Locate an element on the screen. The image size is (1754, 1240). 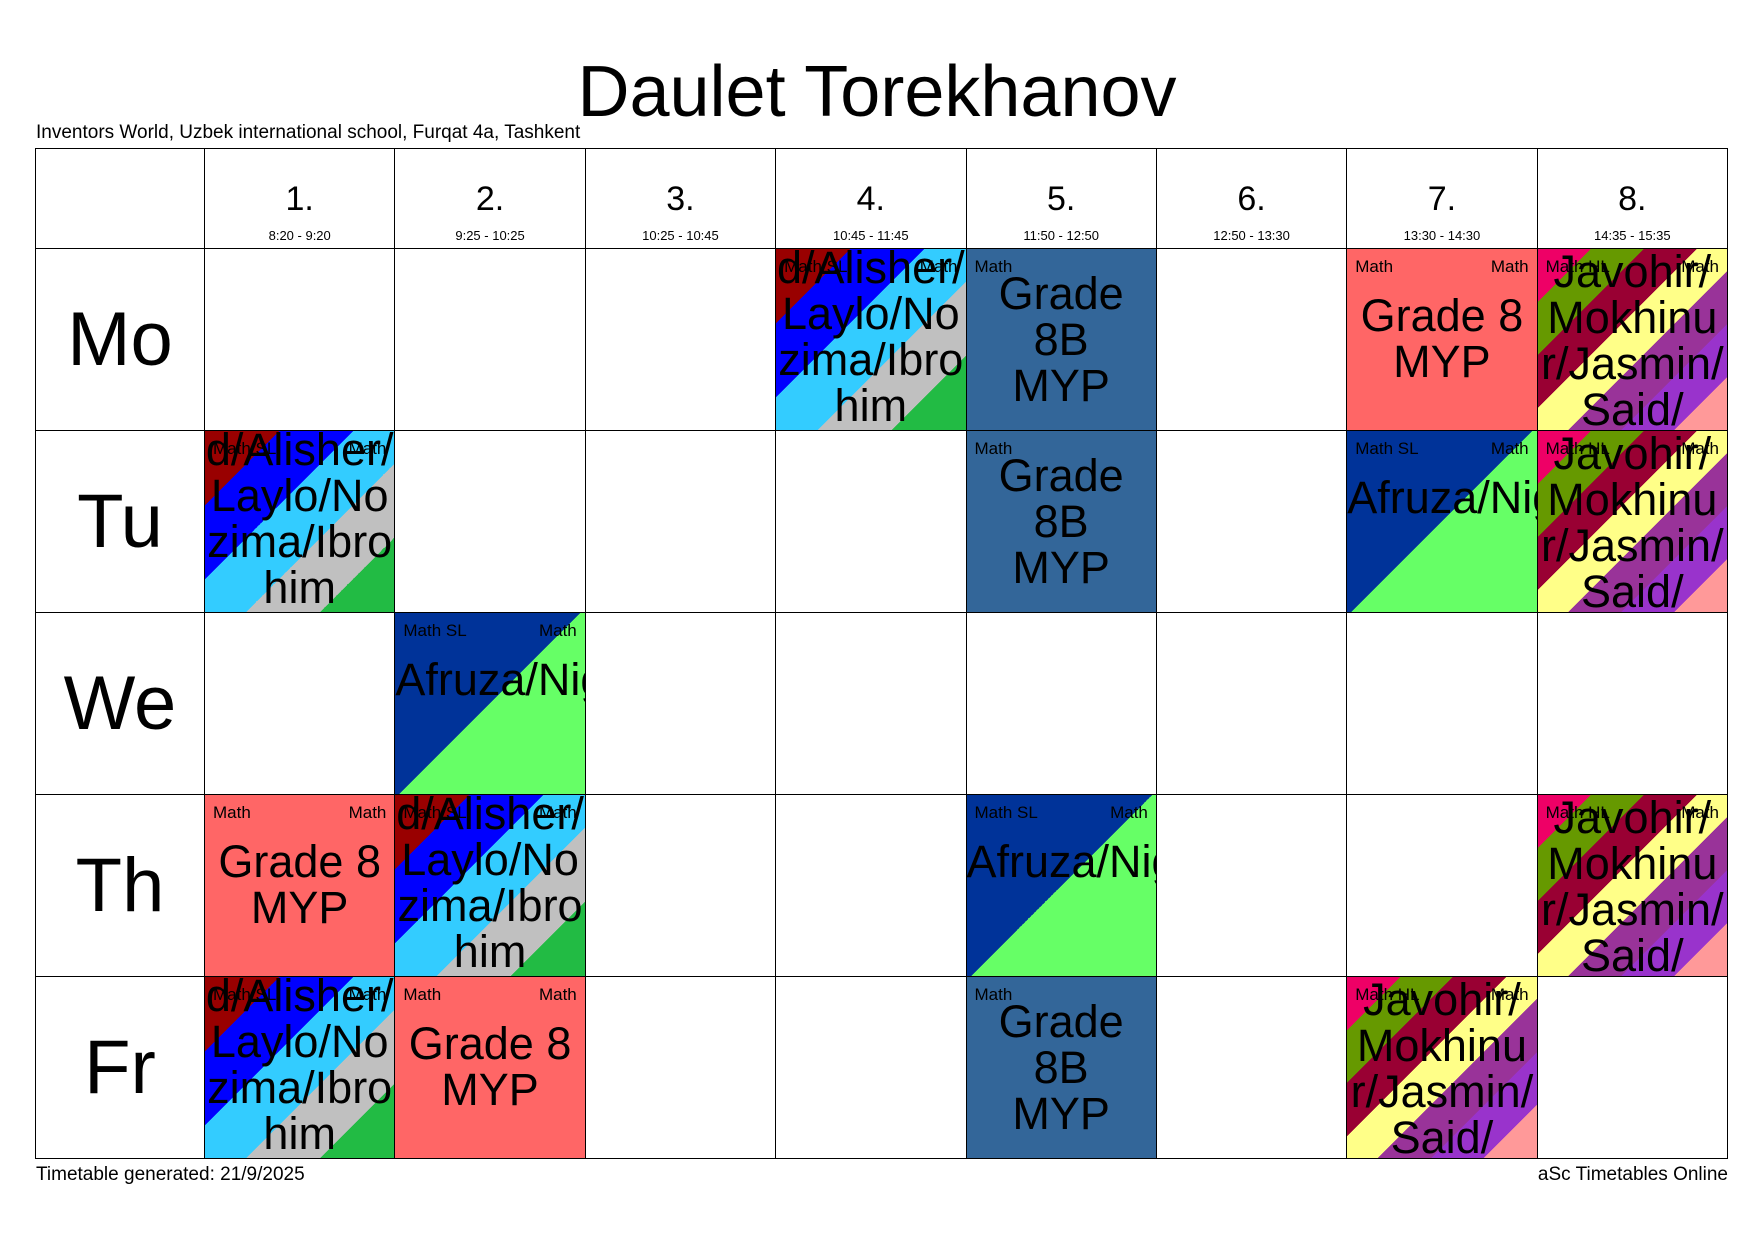
period-number: 4. is located at coordinates (870, 199).